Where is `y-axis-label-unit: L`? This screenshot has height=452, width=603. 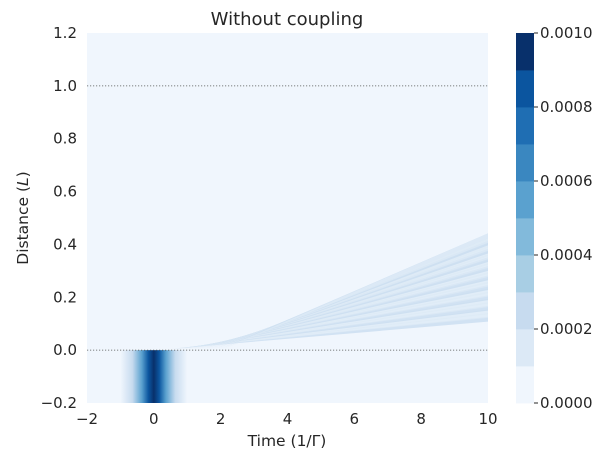 y-axis-label-unit: L is located at coordinates (23, 181).